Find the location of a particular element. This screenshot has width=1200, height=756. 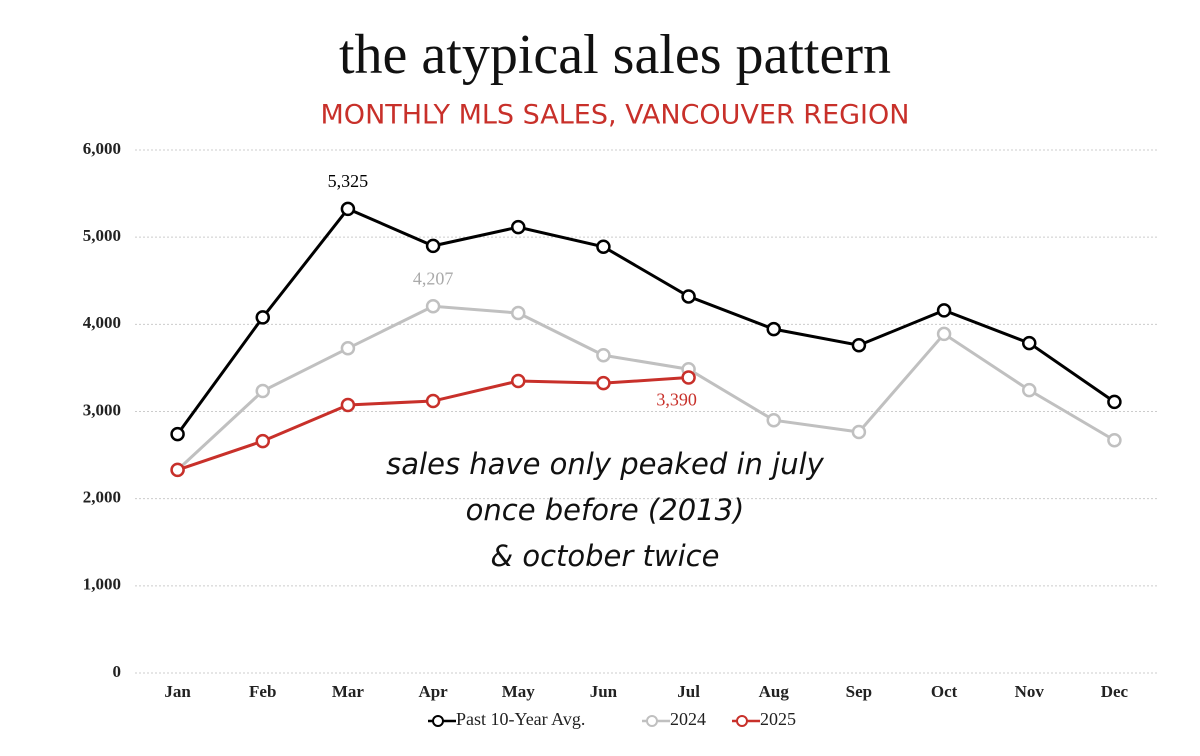

annotation: once before (2013) is located at coordinates (605, 510).